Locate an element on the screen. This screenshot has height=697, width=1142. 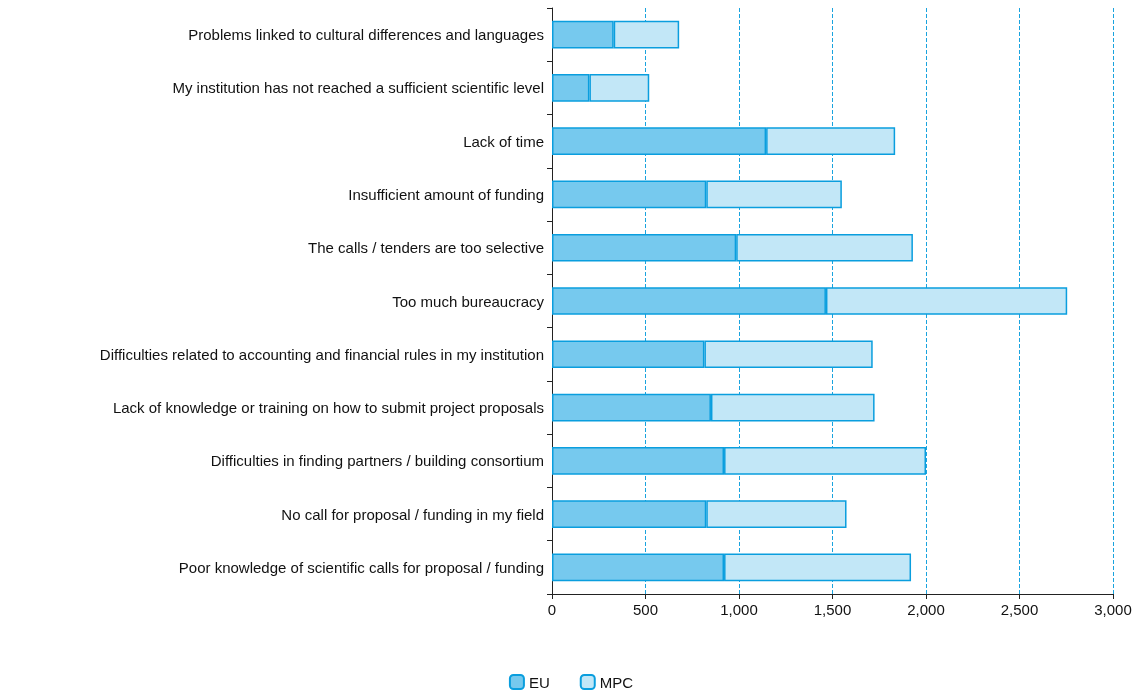
x-tick-label: 500 is located at coordinates (645, 609).